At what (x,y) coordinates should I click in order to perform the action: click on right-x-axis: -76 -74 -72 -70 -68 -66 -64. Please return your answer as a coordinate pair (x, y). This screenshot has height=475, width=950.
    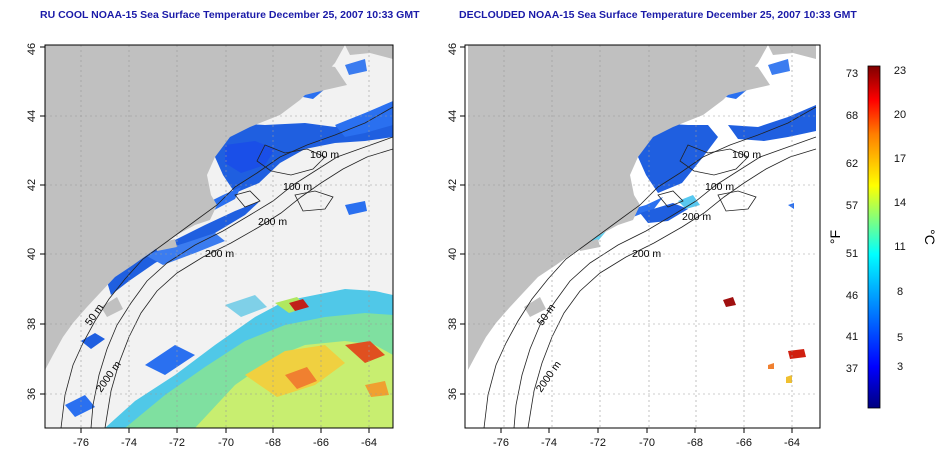
    Looking at the image, I should click on (646, 438).